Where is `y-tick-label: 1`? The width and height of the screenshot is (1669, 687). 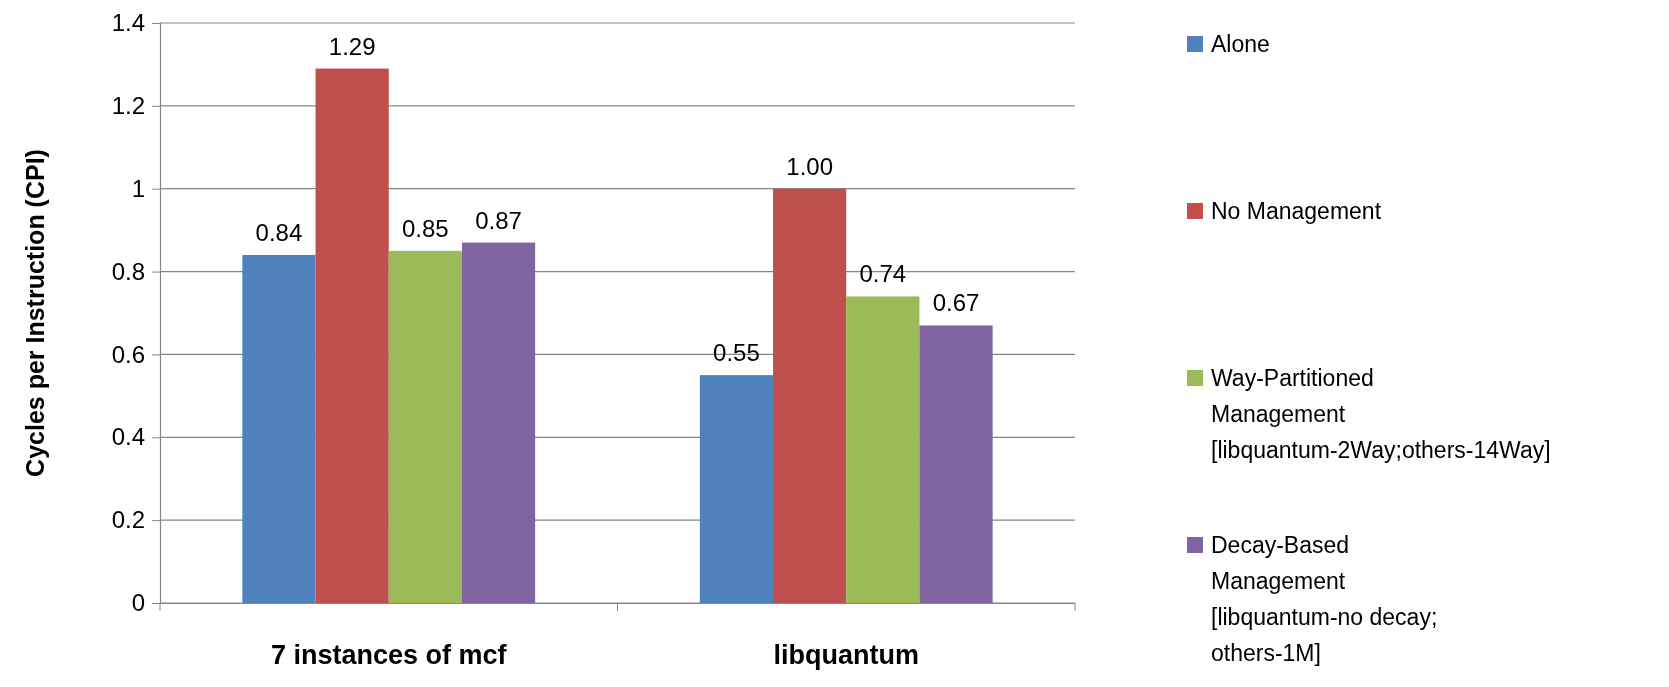
y-tick-label: 1 is located at coordinates (138, 188).